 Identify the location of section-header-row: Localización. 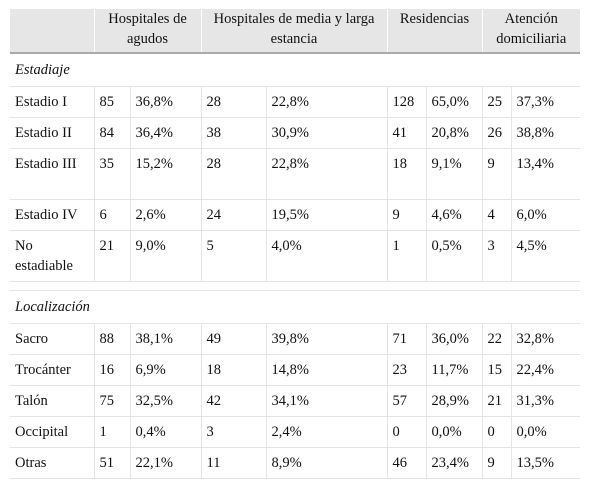
(295, 307).